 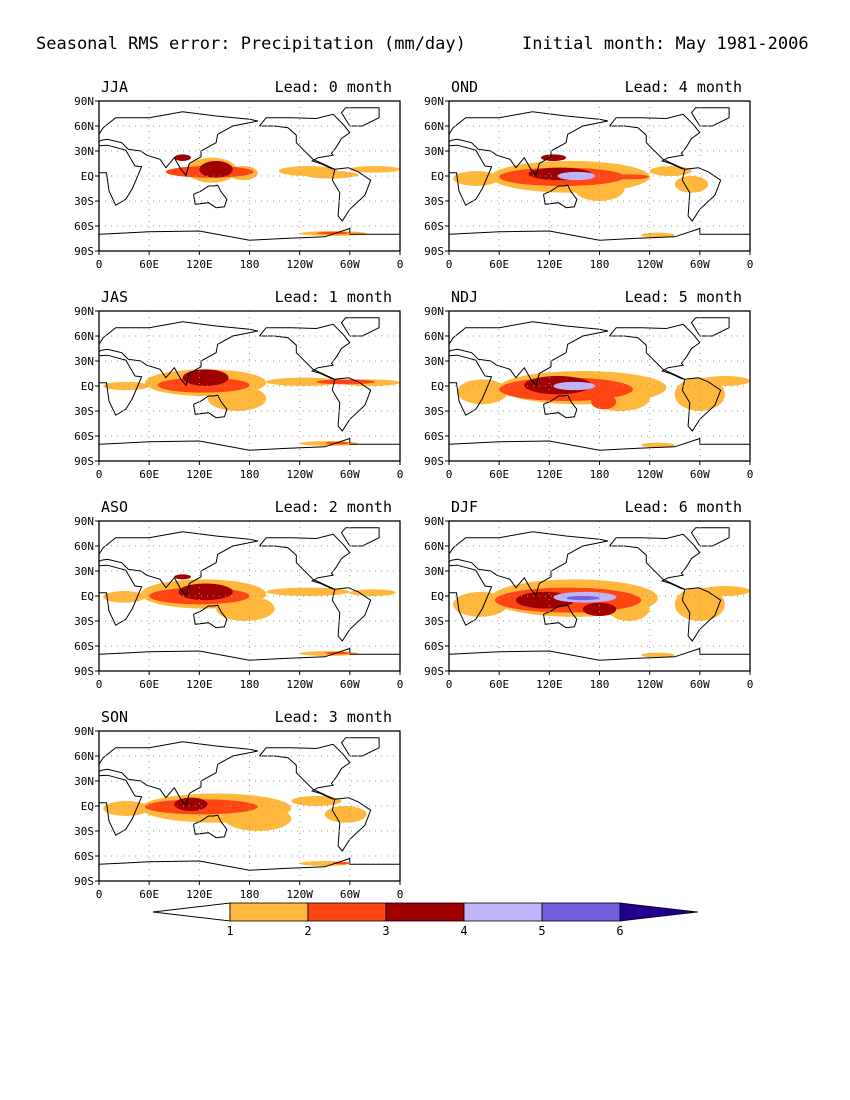 I want to click on lead-label: Lead: 6 month, so click(x=683, y=507).